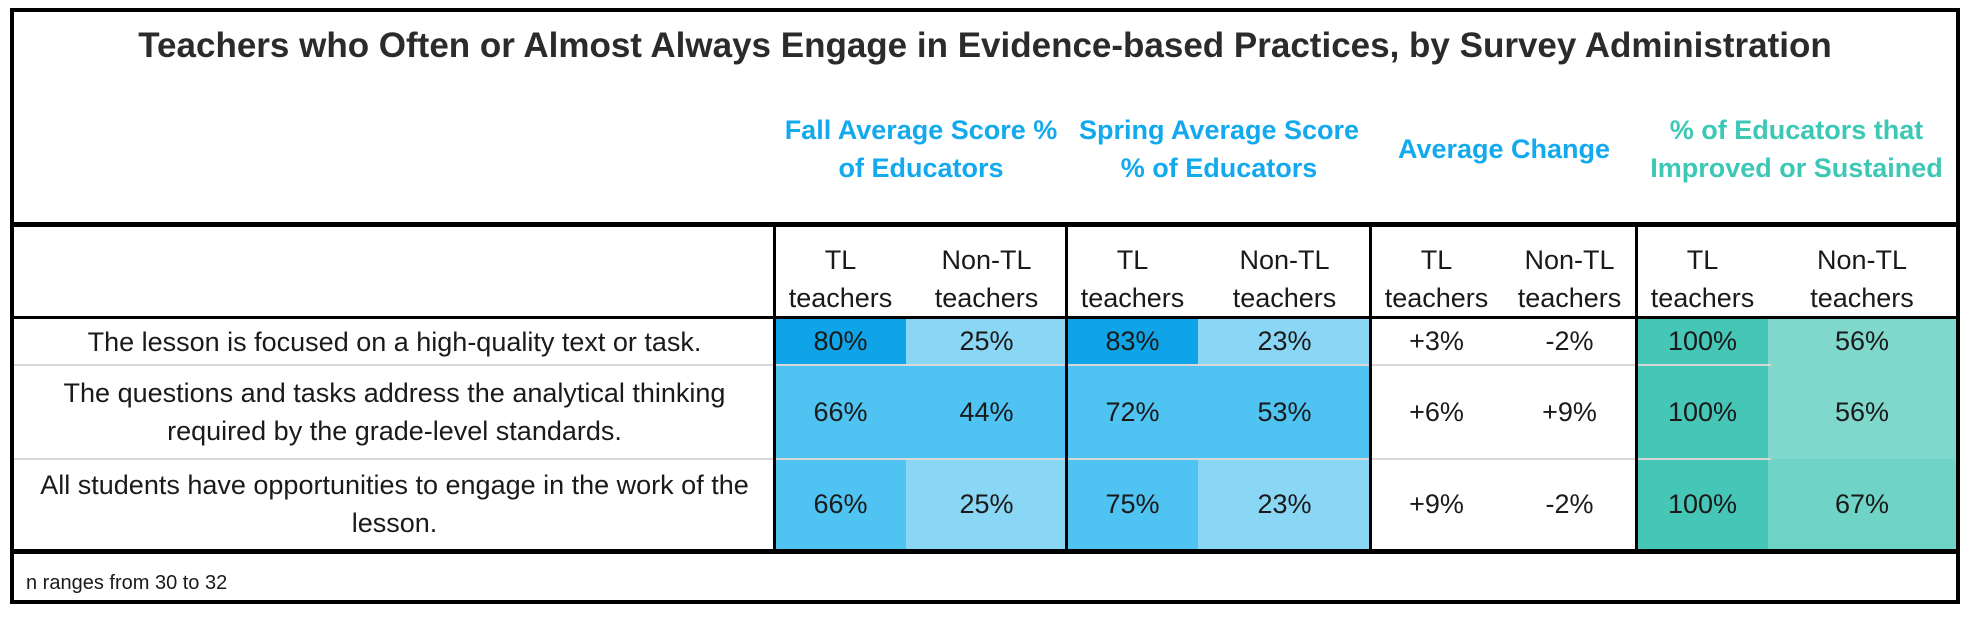  What do you see at coordinates (1862, 504) in the screenshot?
I see `table-cell: 67%` at bounding box center [1862, 504].